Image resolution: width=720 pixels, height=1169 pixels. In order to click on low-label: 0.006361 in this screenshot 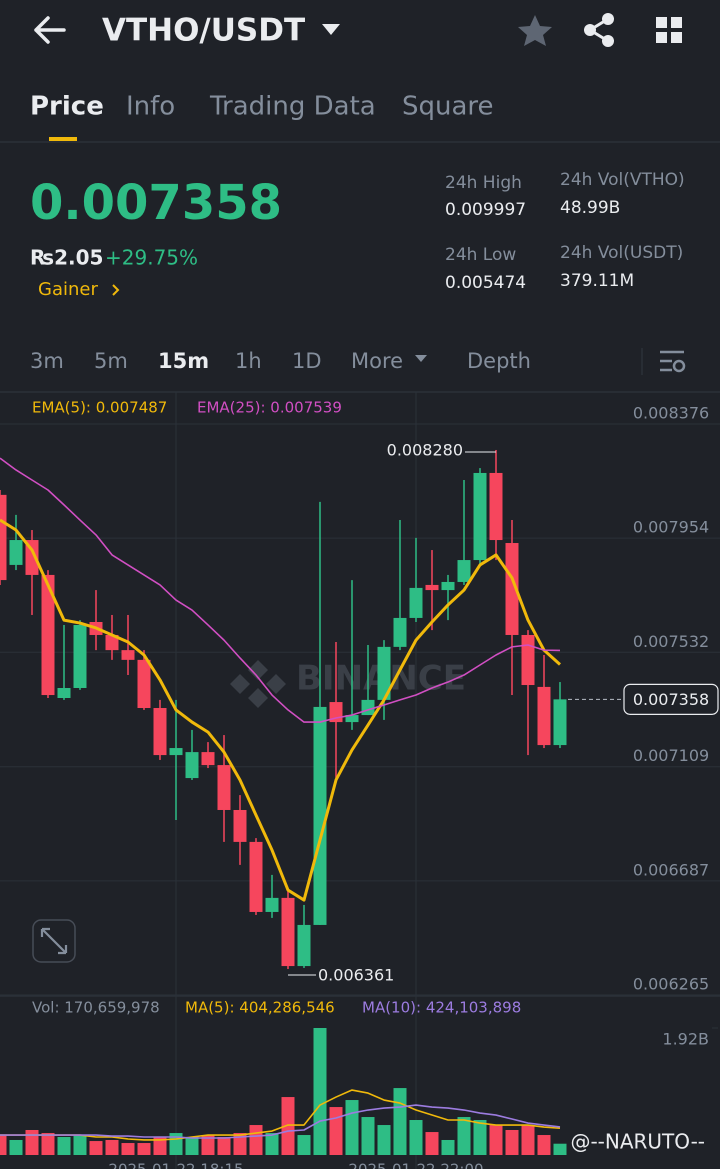, I will do `click(356, 975)`.